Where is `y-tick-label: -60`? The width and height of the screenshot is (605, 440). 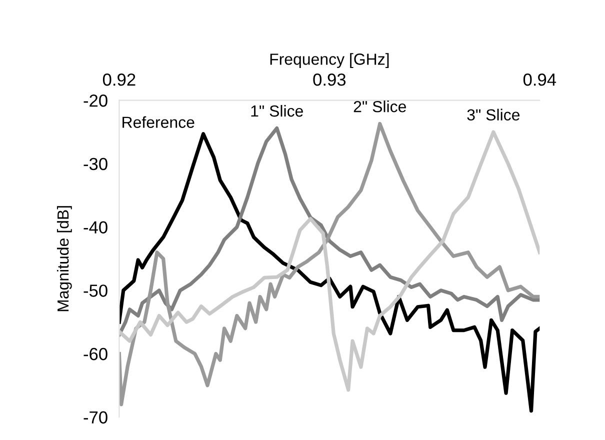 y-tick-label: -60 is located at coordinates (96, 354).